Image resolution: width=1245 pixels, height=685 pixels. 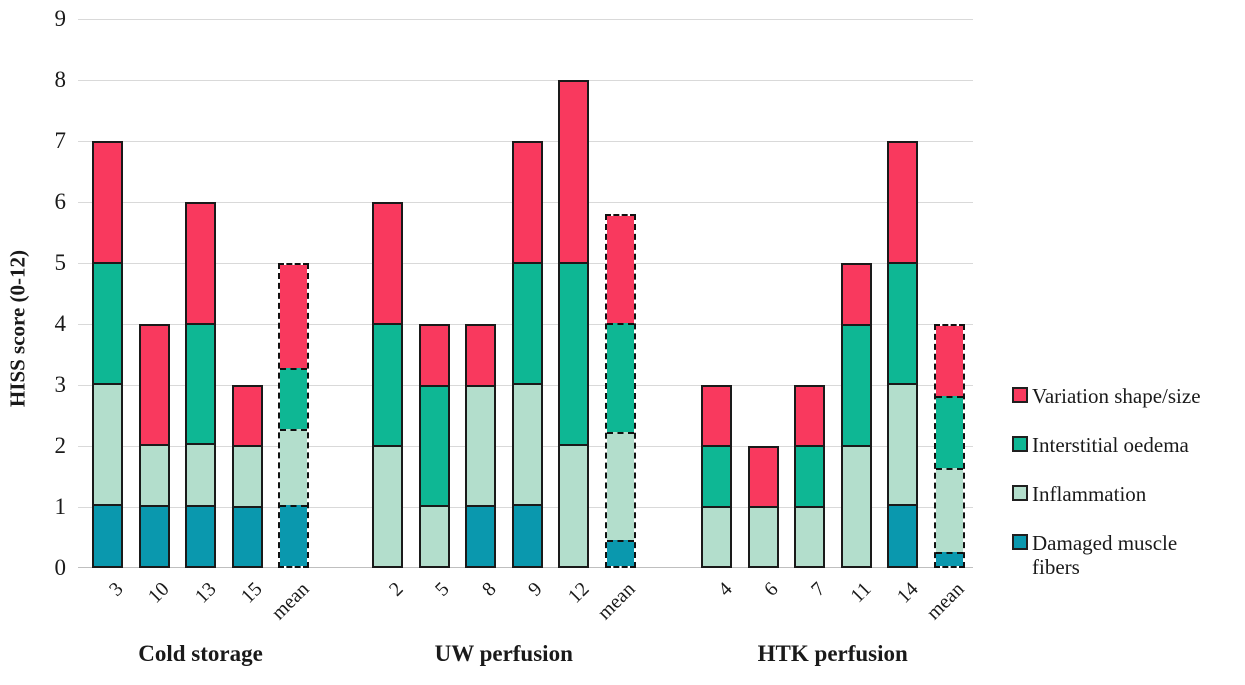 I want to click on y-tick-label: 4, so click(x=60, y=323).